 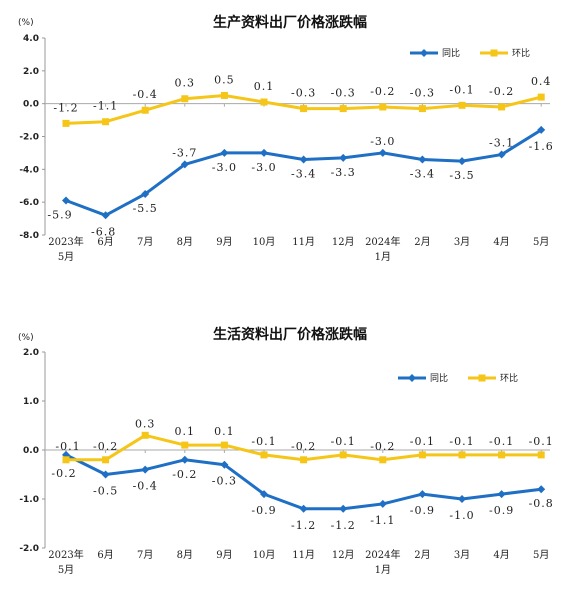 I want to click on x-tick-label: 2月, so click(x=422, y=242).